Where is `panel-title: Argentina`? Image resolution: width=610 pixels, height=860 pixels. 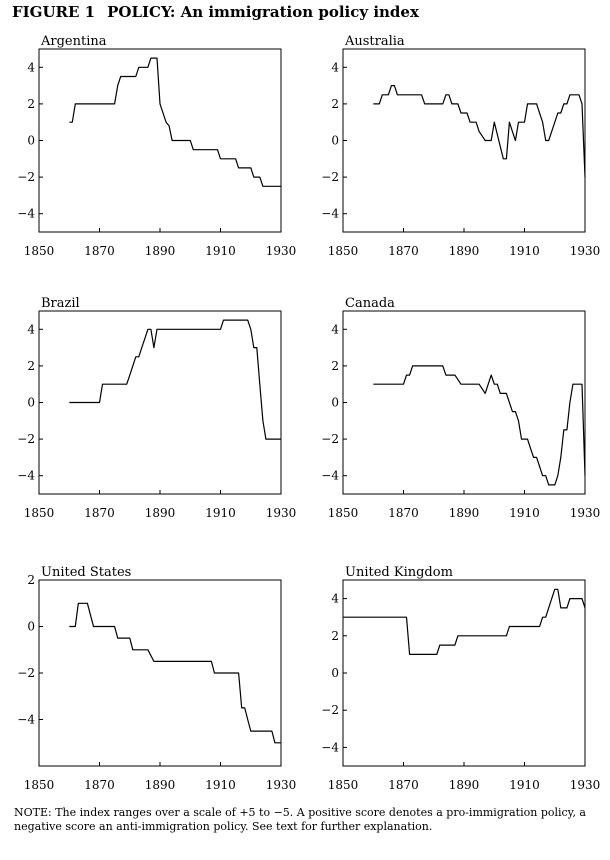 panel-title: Argentina is located at coordinates (73, 41).